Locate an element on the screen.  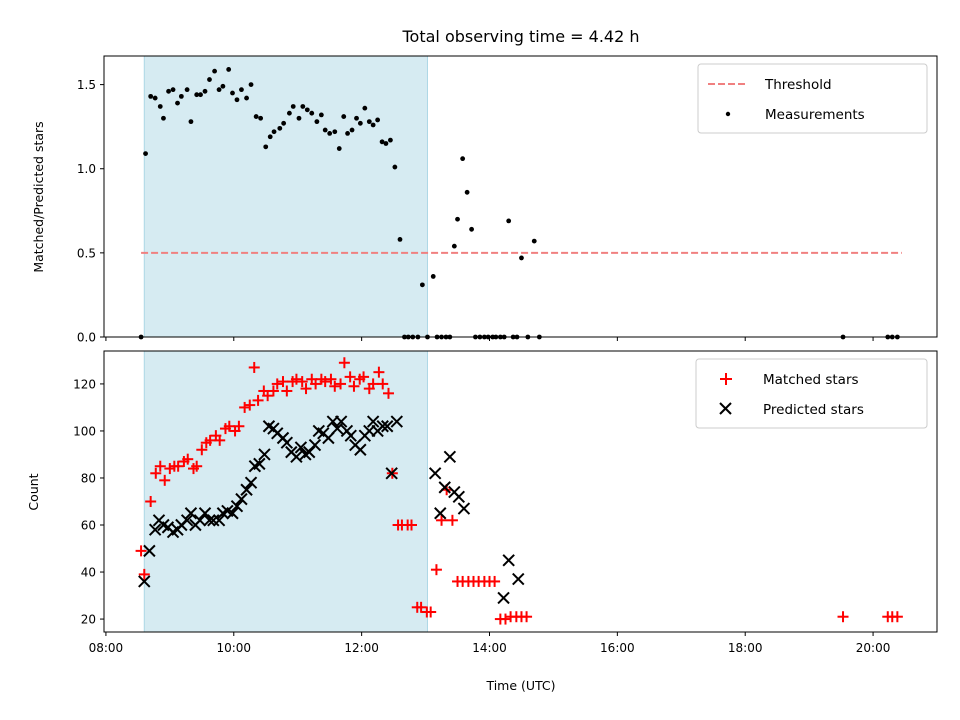
measurements-legend-label: Measurements is located at coordinates (815, 115).